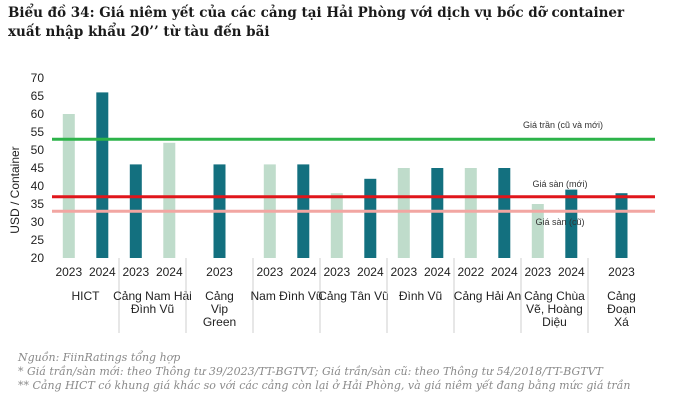 Image resolution: width=690 pixels, height=404 pixels. What do you see at coordinates (336, 225) in the screenshot?
I see `bar-c-ng-t-n-v--2023` at bounding box center [336, 225].